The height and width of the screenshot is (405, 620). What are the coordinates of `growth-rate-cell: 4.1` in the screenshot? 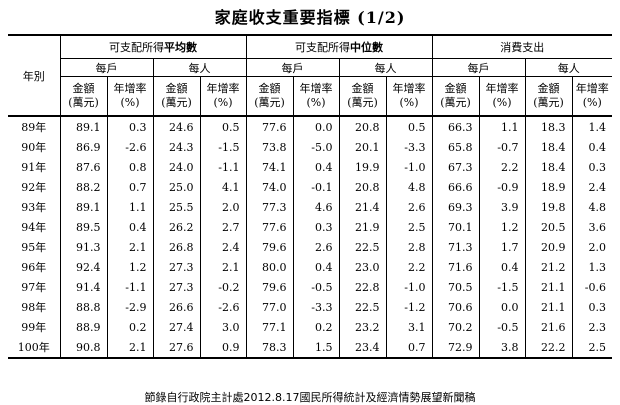 It's located at (222, 187).